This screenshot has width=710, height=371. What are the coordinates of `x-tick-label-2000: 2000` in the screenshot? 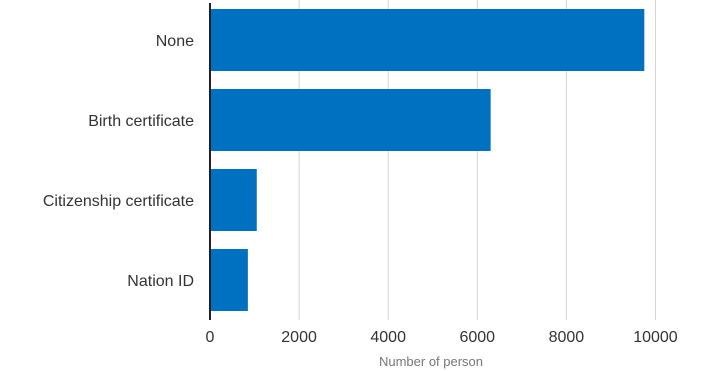 It's located at (299, 337).